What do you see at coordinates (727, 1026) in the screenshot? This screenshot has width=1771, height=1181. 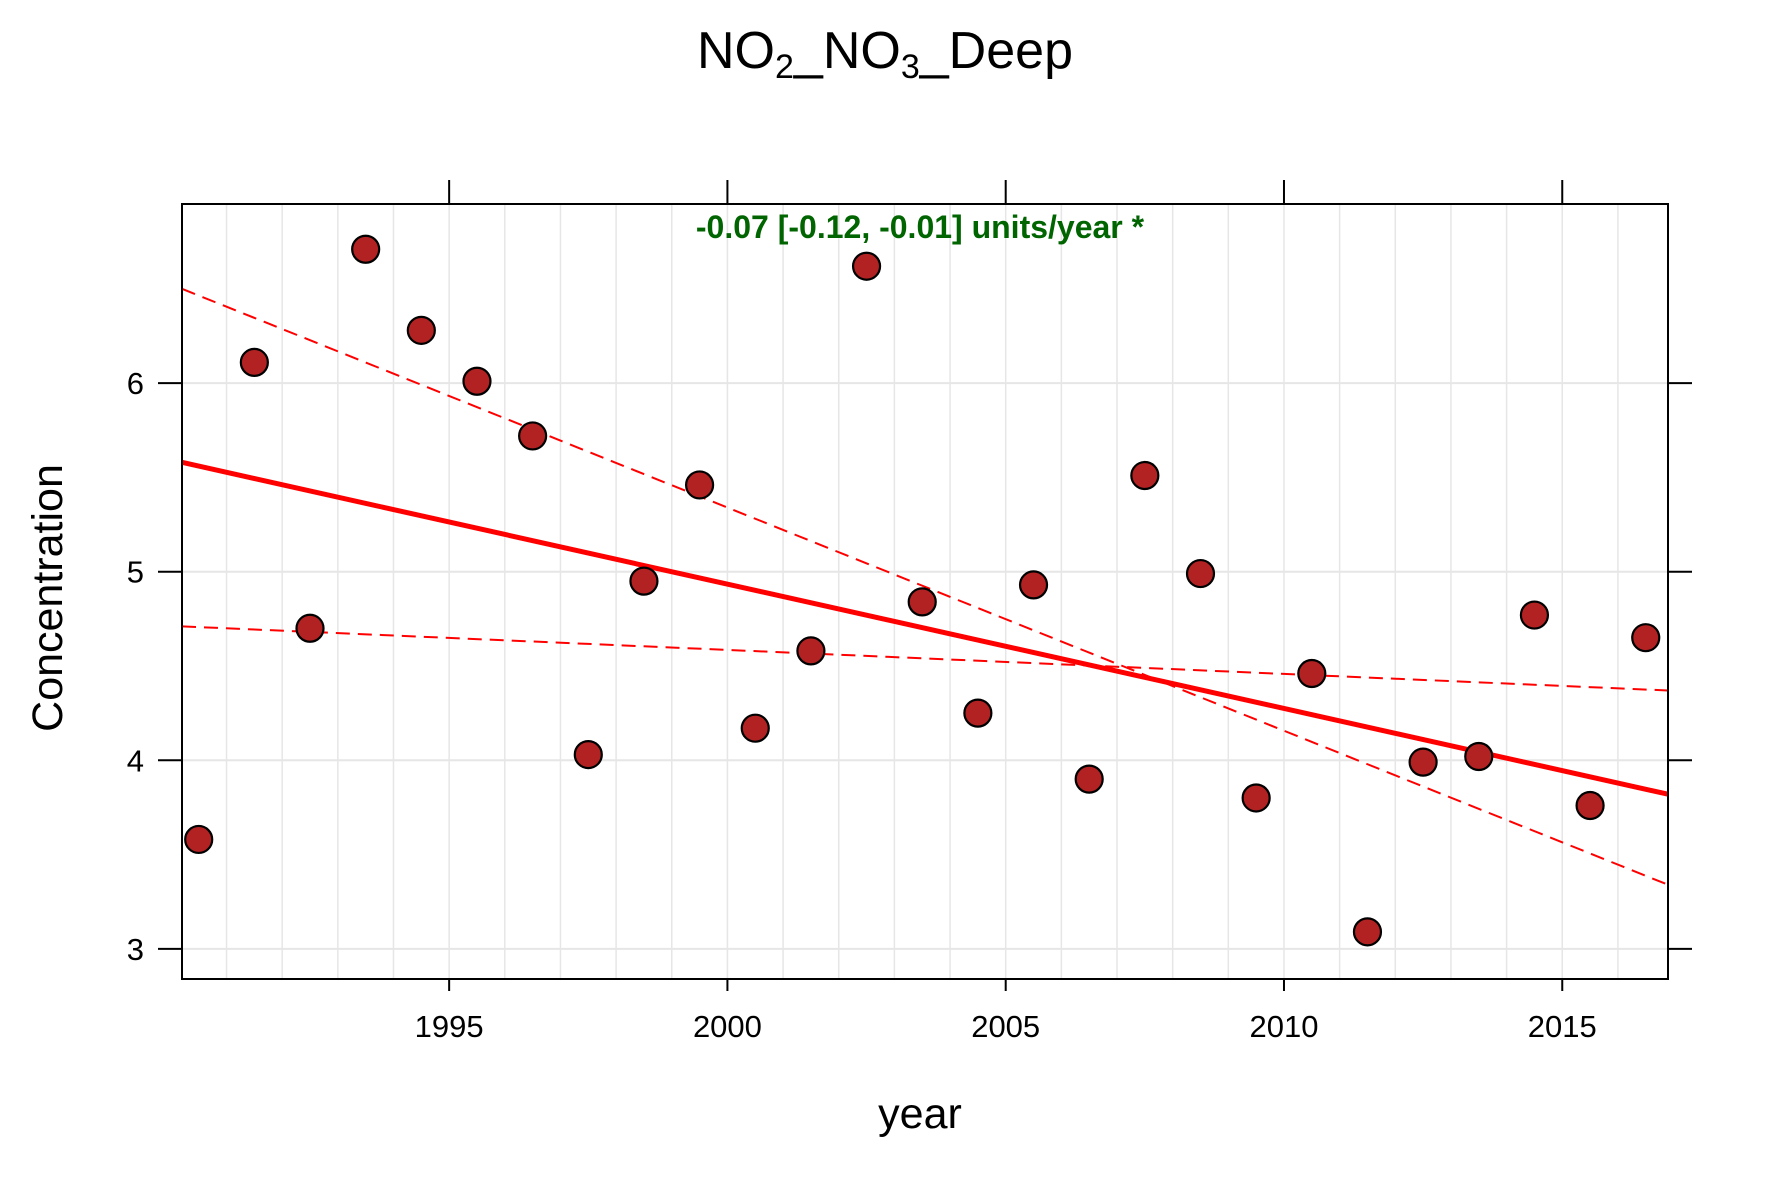 I see `x-tick-label: 2000` at bounding box center [727, 1026].